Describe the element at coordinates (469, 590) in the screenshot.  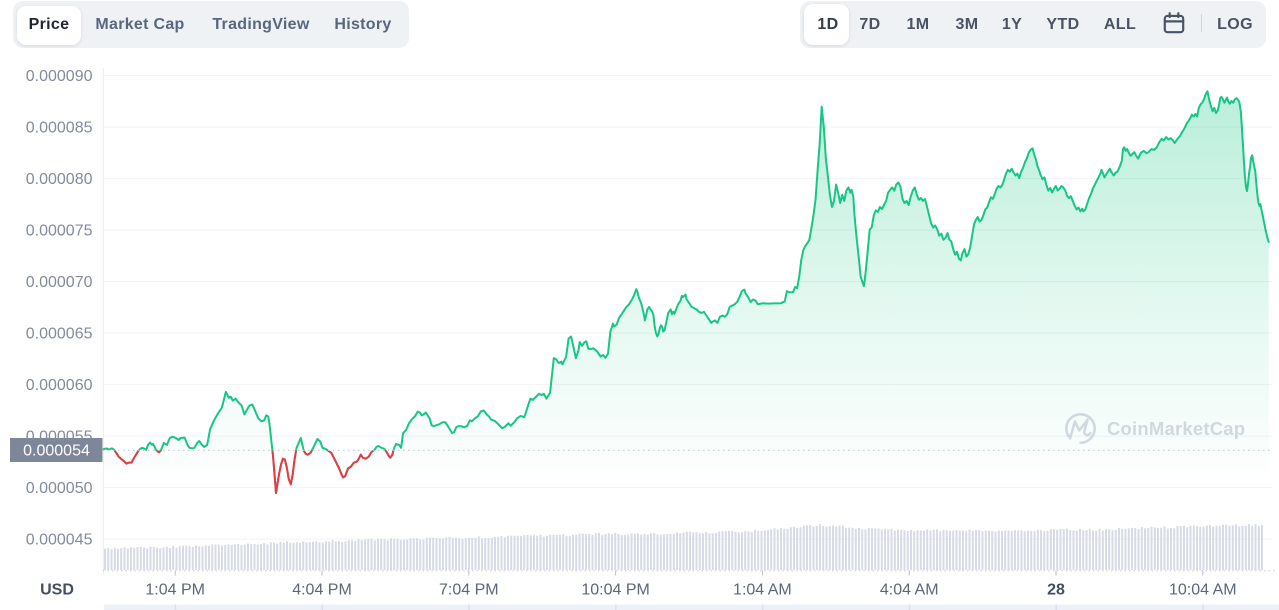
I see `svg-text: 7:04 PM` at that location.